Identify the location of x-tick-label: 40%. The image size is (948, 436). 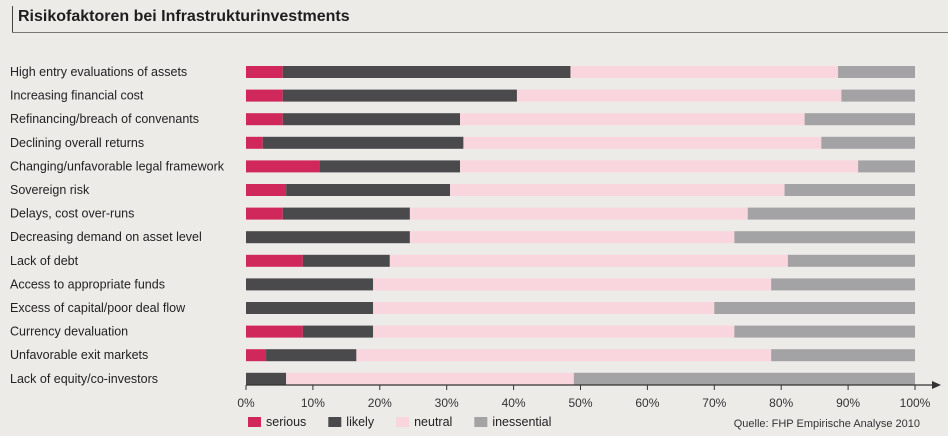
(514, 403).